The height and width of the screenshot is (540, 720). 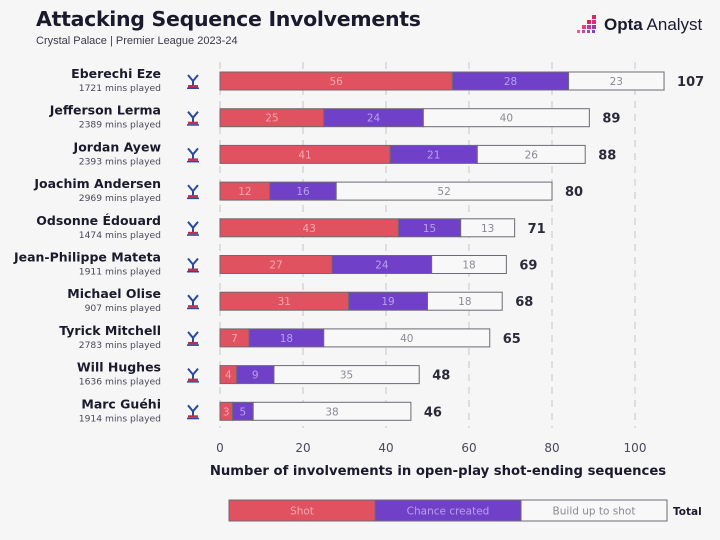 What do you see at coordinates (120, 345) in the screenshot?
I see `player-minutes: 2783 mins played` at bounding box center [120, 345].